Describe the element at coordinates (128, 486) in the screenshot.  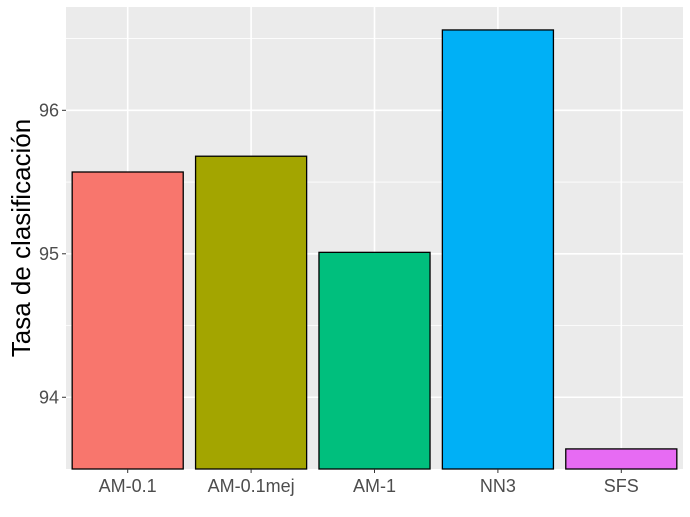
I see `x-tick-label: AM-0.1` at that location.